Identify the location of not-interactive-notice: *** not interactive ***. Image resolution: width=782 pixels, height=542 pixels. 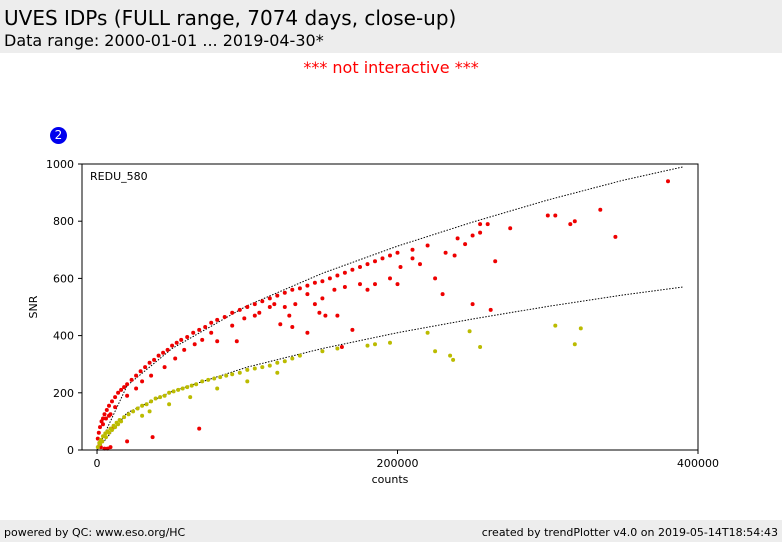
(391, 67).